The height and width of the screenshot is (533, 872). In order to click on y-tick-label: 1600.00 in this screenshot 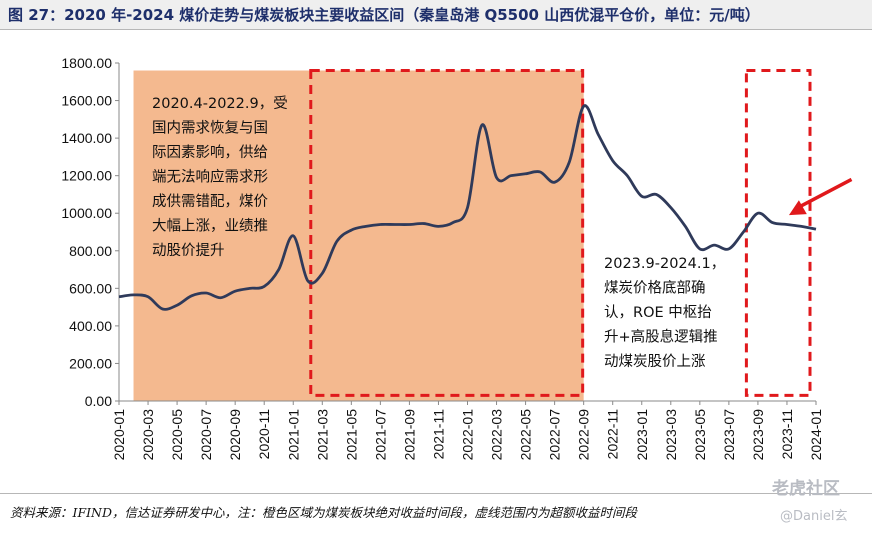, I will do `click(86, 101)`.